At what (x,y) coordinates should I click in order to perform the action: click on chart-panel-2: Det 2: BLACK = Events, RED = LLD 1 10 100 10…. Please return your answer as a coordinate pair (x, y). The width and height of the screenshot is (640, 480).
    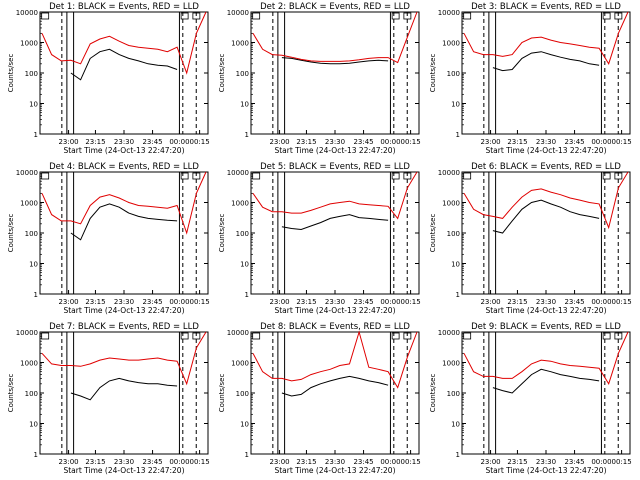
    Looking at the image, I should click on (319, 78).